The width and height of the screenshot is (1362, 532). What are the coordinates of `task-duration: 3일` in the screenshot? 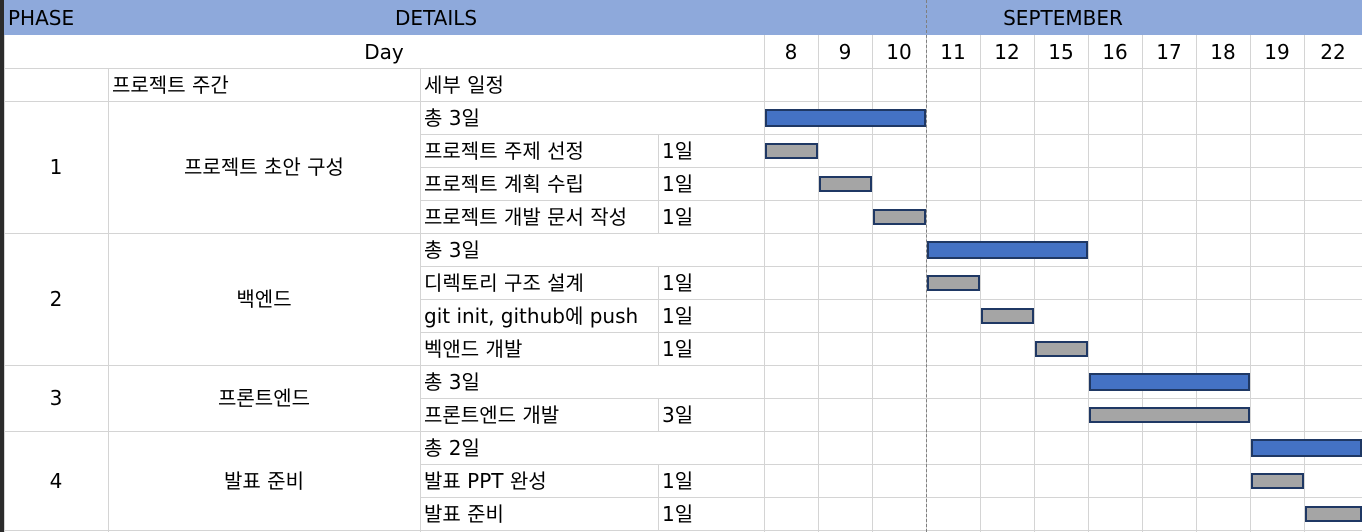 It's located at (678, 414).